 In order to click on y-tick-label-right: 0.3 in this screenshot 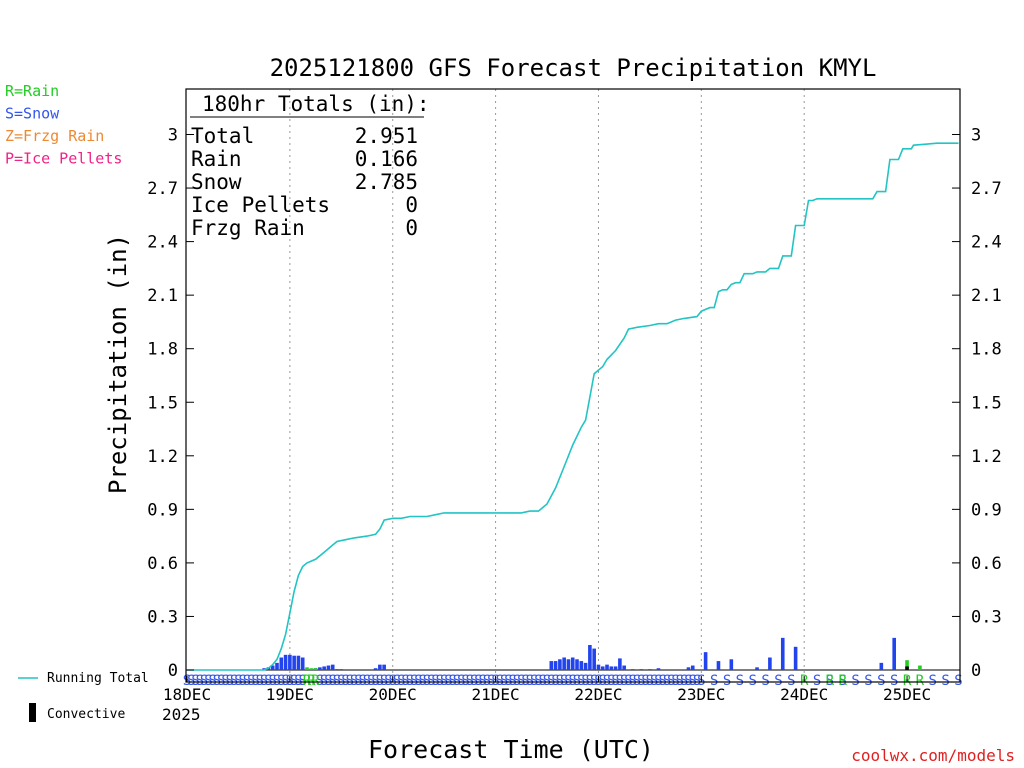, I will do `click(986, 617)`.